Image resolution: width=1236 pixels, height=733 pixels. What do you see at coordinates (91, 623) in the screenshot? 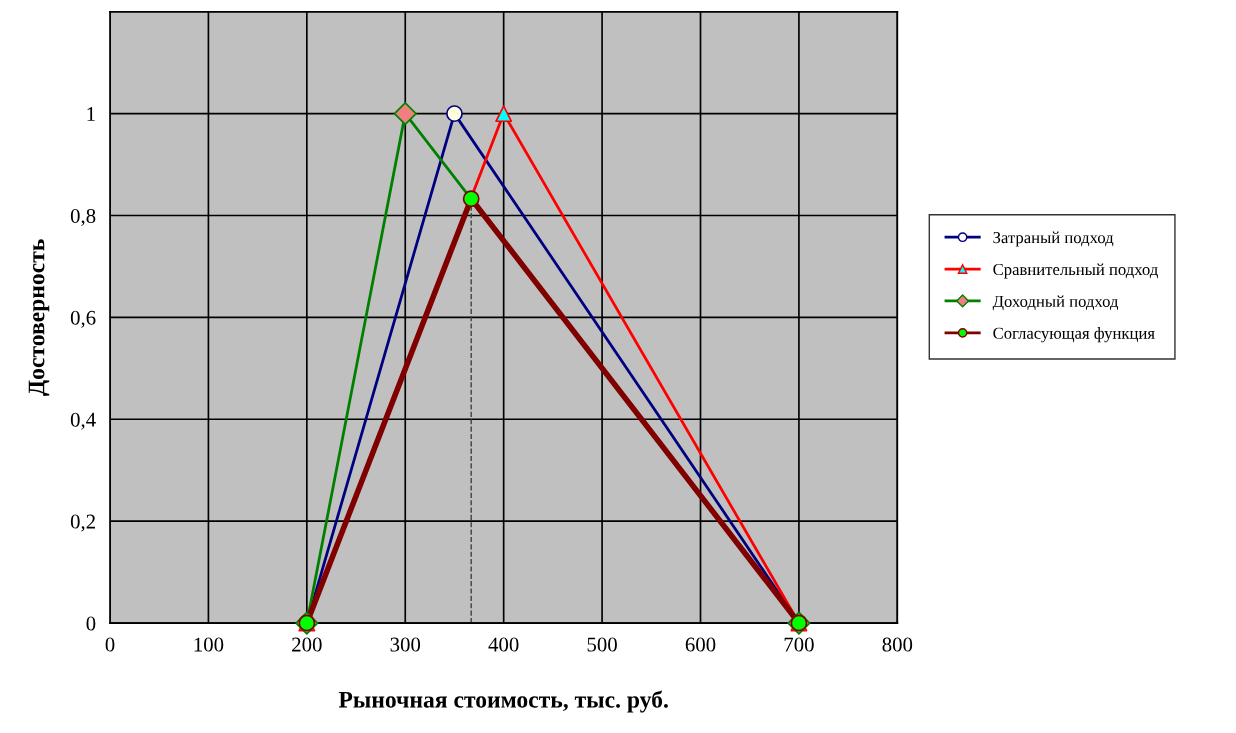
I see `y-tick-label: 0` at bounding box center [91, 623].